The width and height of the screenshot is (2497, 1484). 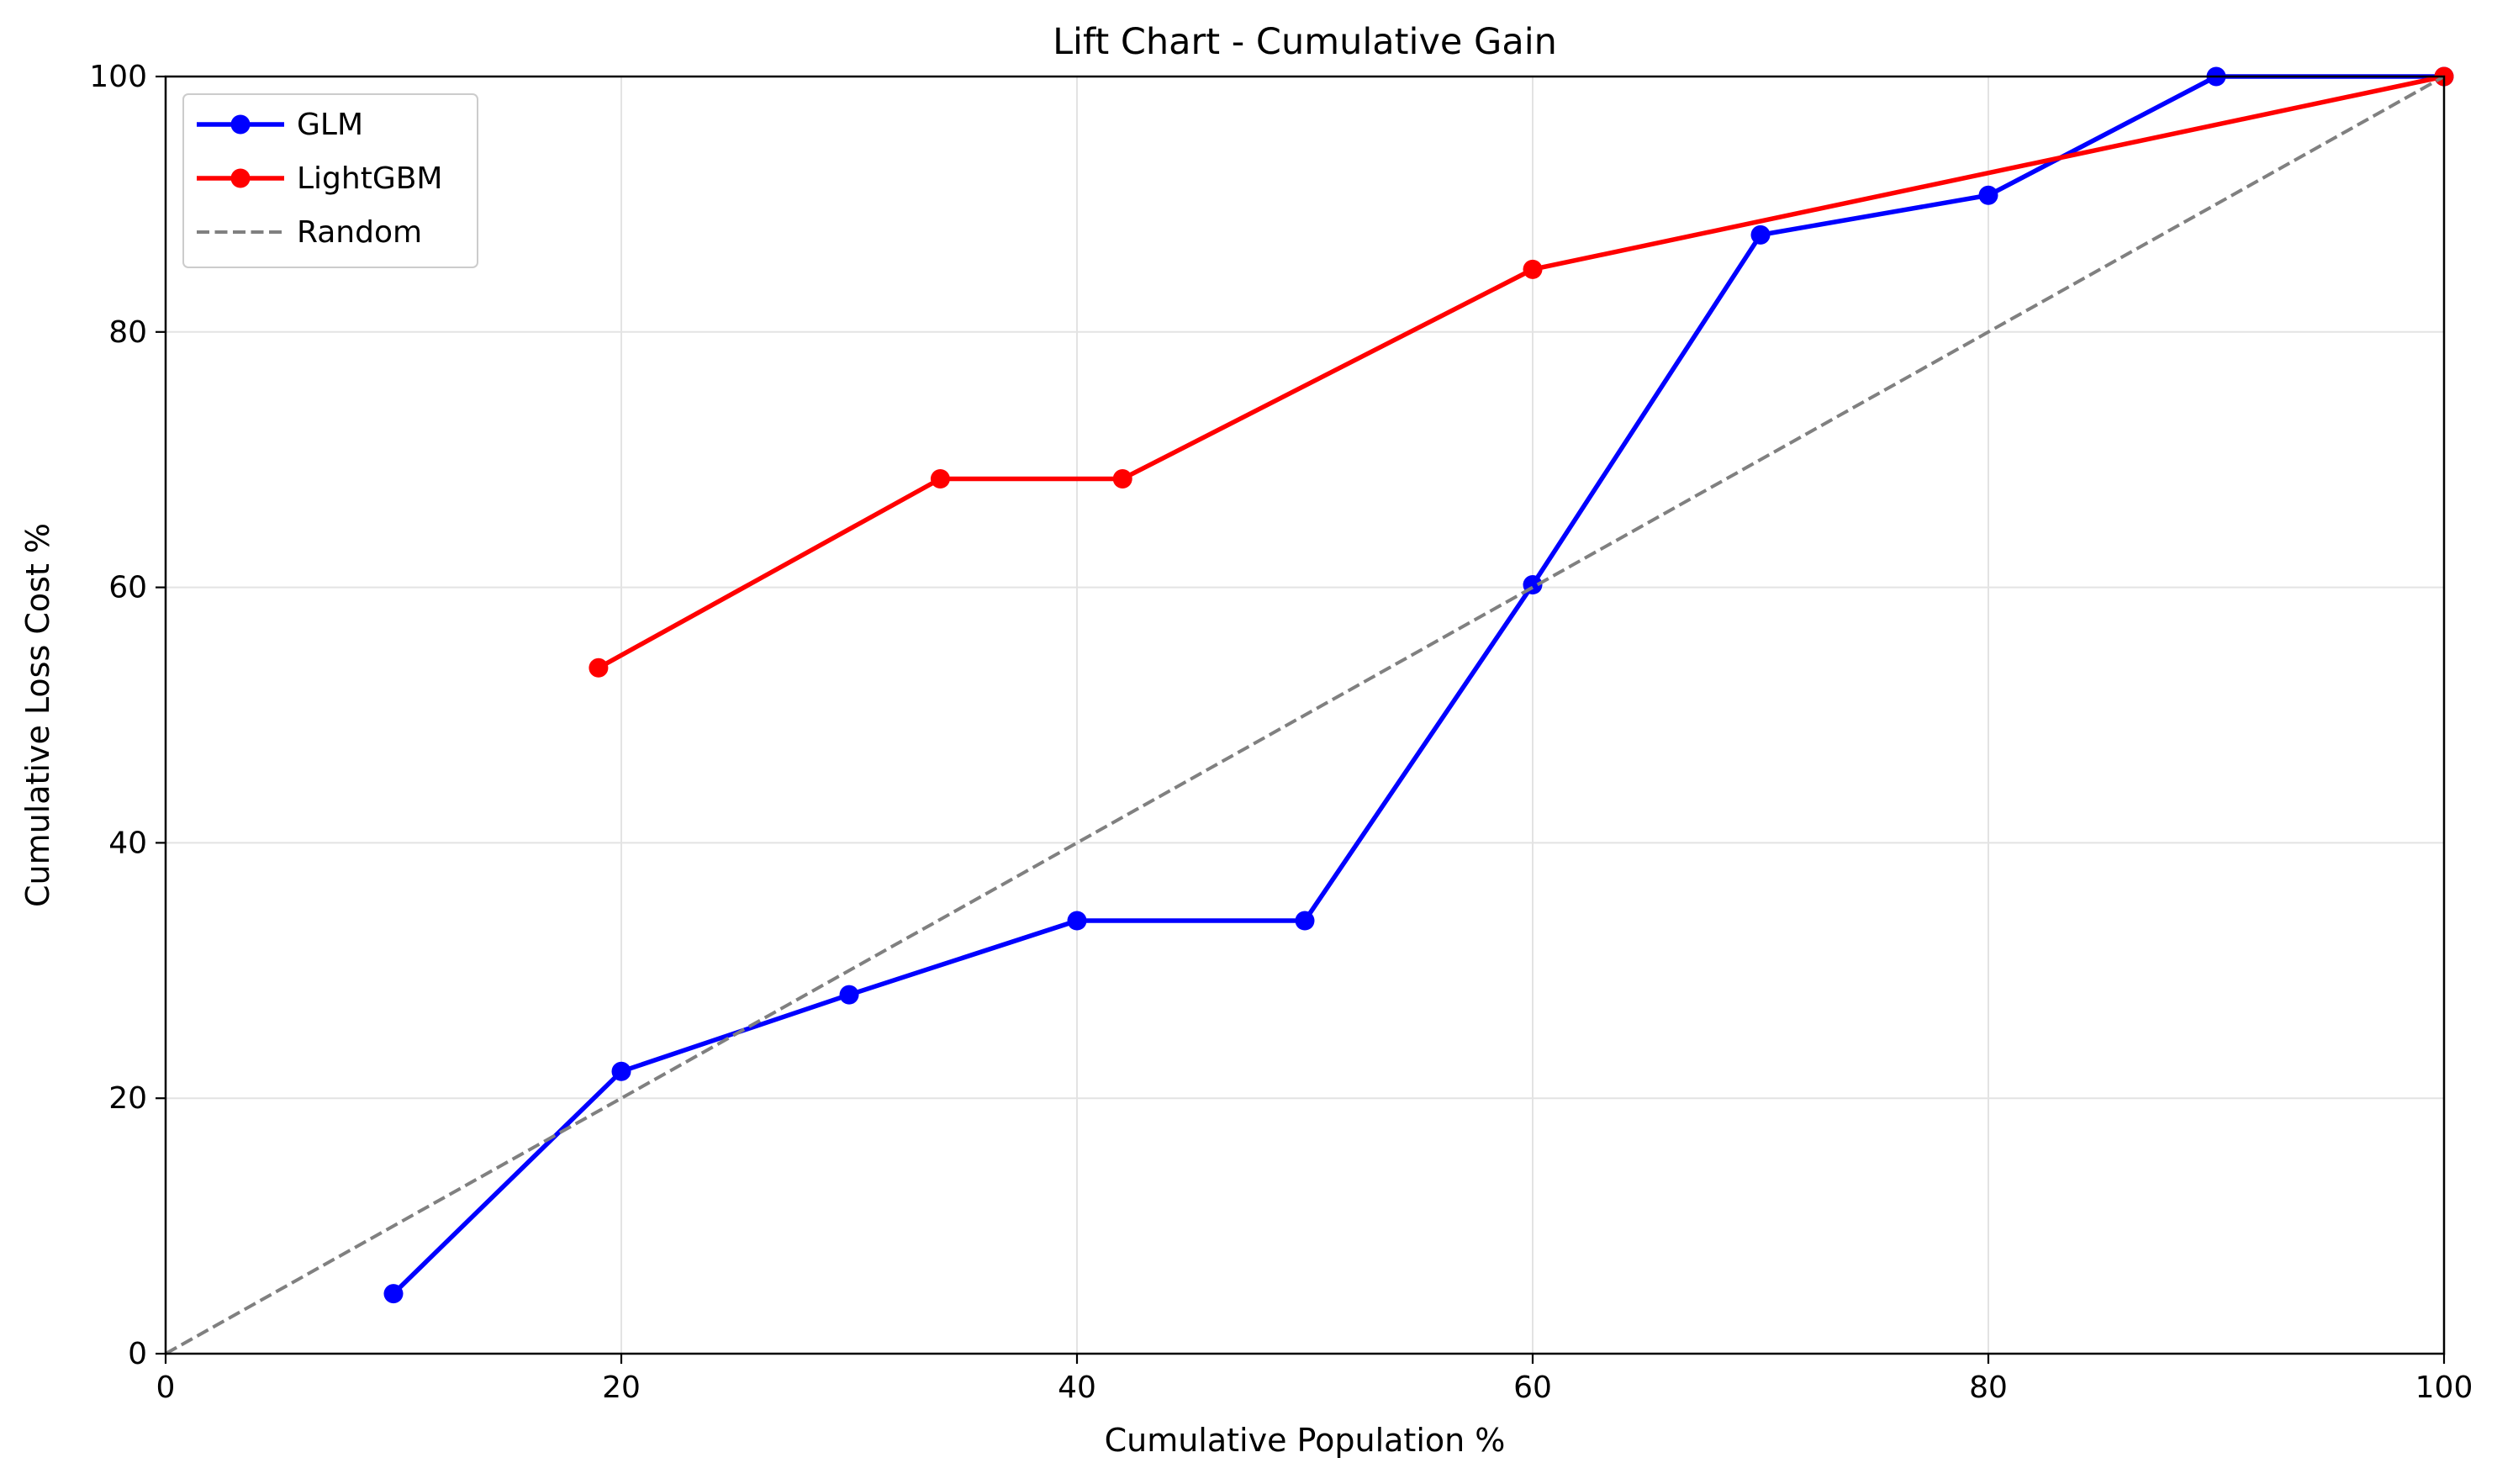 What do you see at coordinates (137, 1354) in the screenshot?
I see `y-tick-label-0: 0` at bounding box center [137, 1354].